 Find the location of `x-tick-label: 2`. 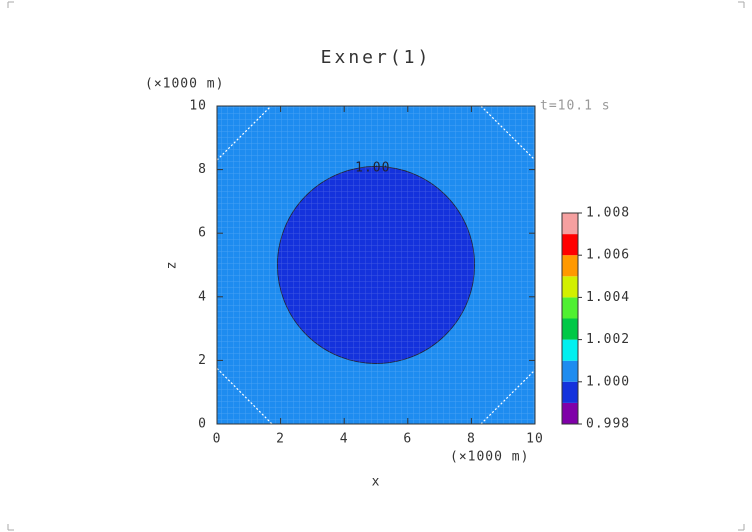

x-tick-label: 2 is located at coordinates (280, 439).